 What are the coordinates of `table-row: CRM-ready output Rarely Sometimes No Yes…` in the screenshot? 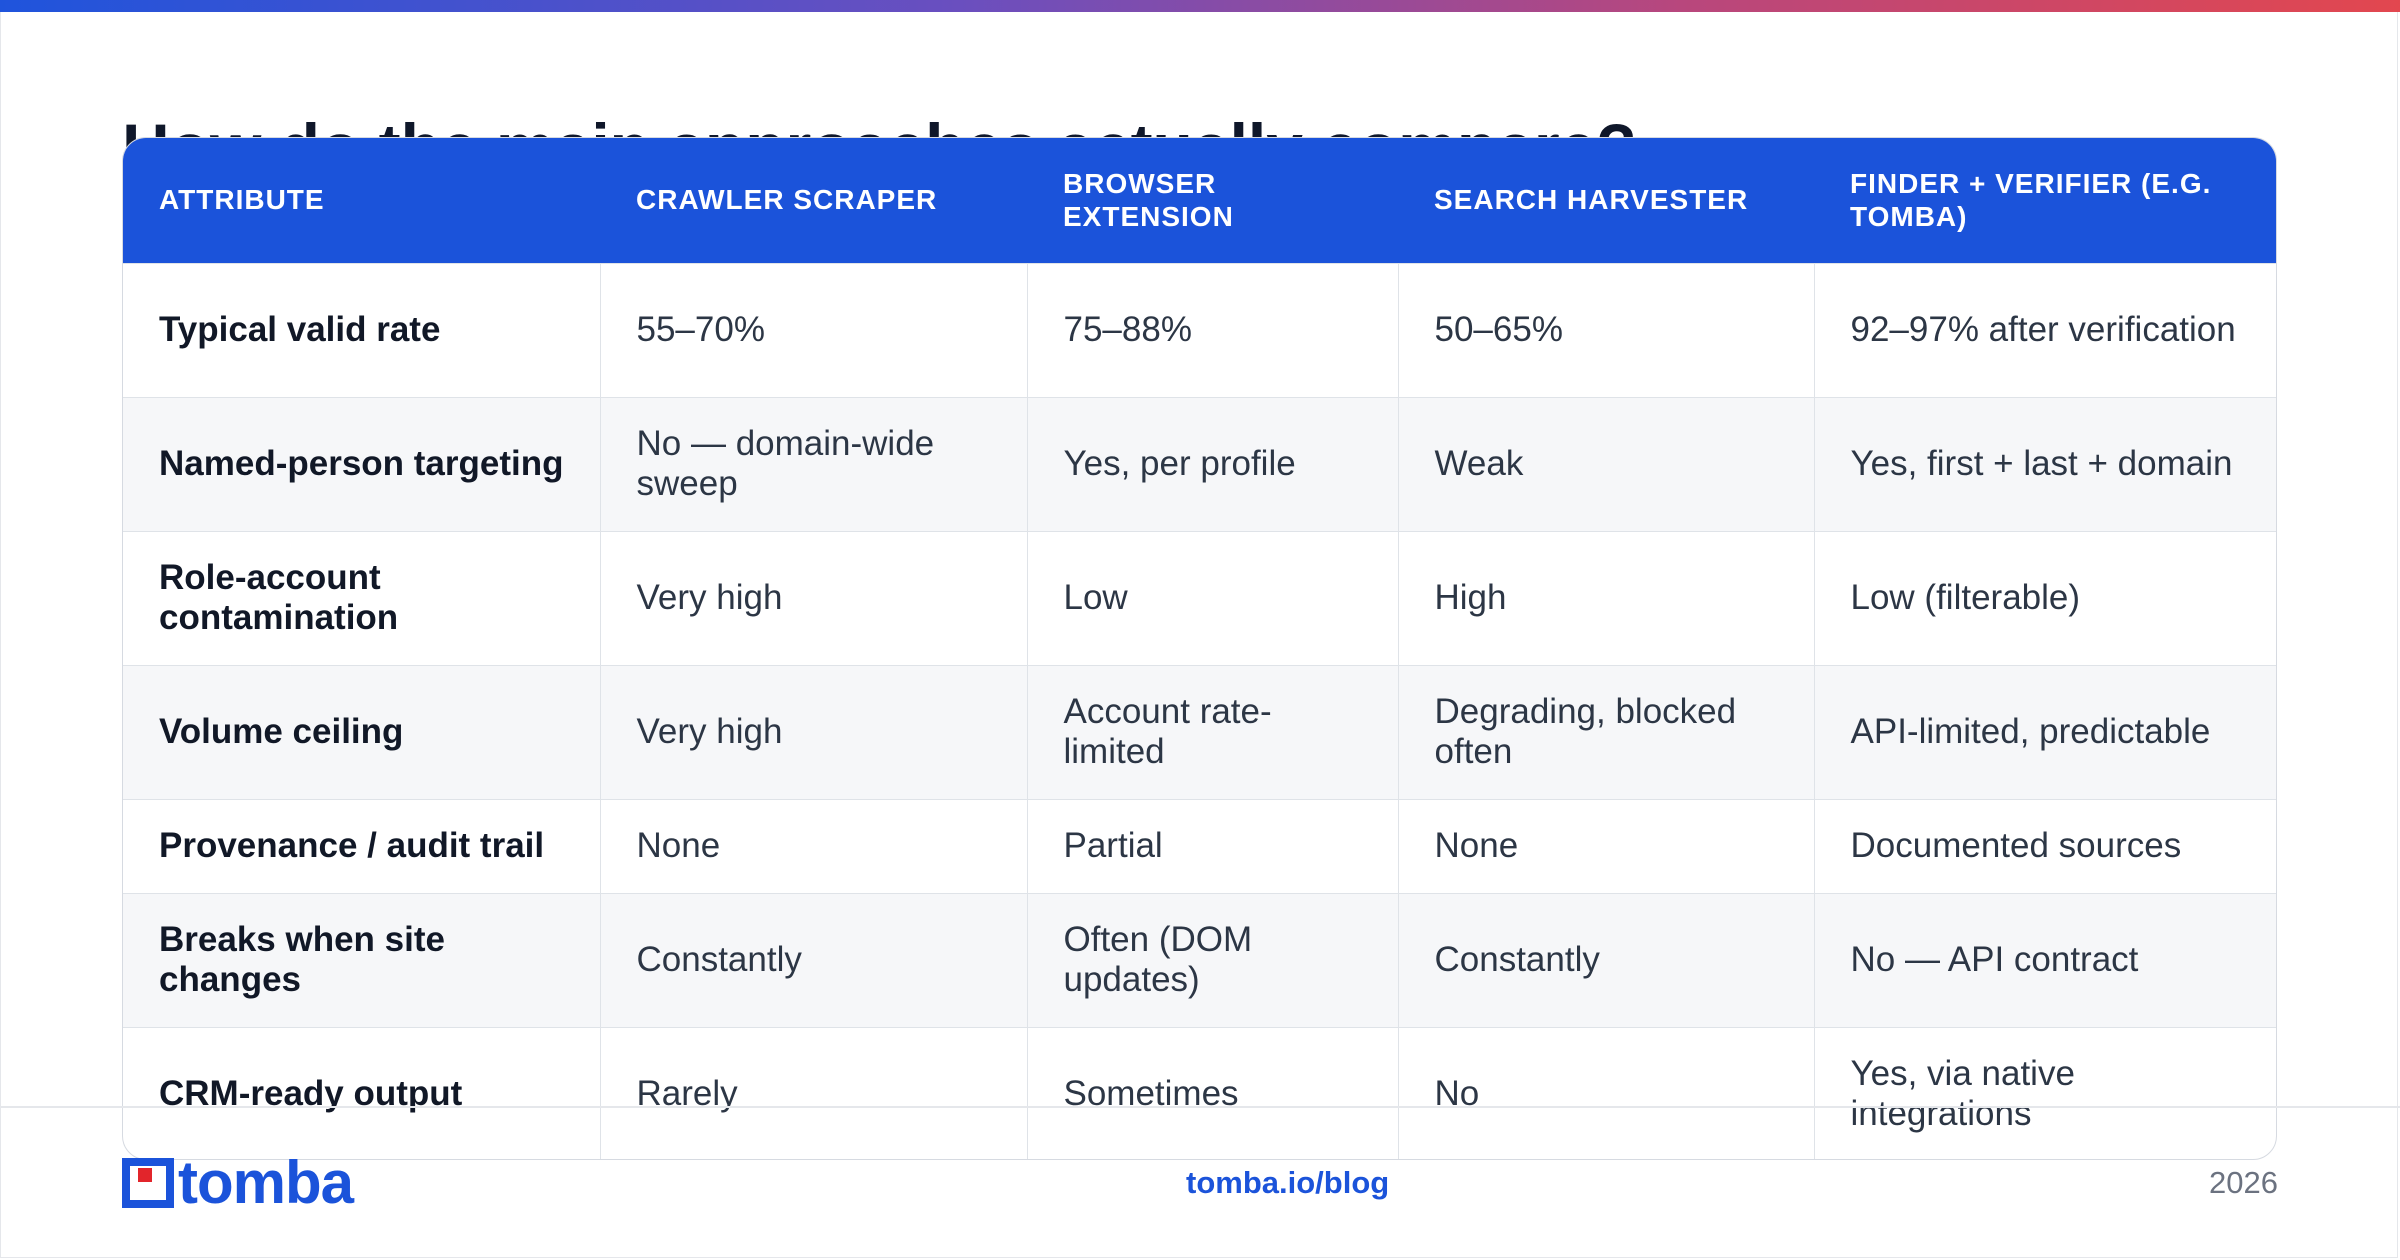 It's located at (1199, 1092).